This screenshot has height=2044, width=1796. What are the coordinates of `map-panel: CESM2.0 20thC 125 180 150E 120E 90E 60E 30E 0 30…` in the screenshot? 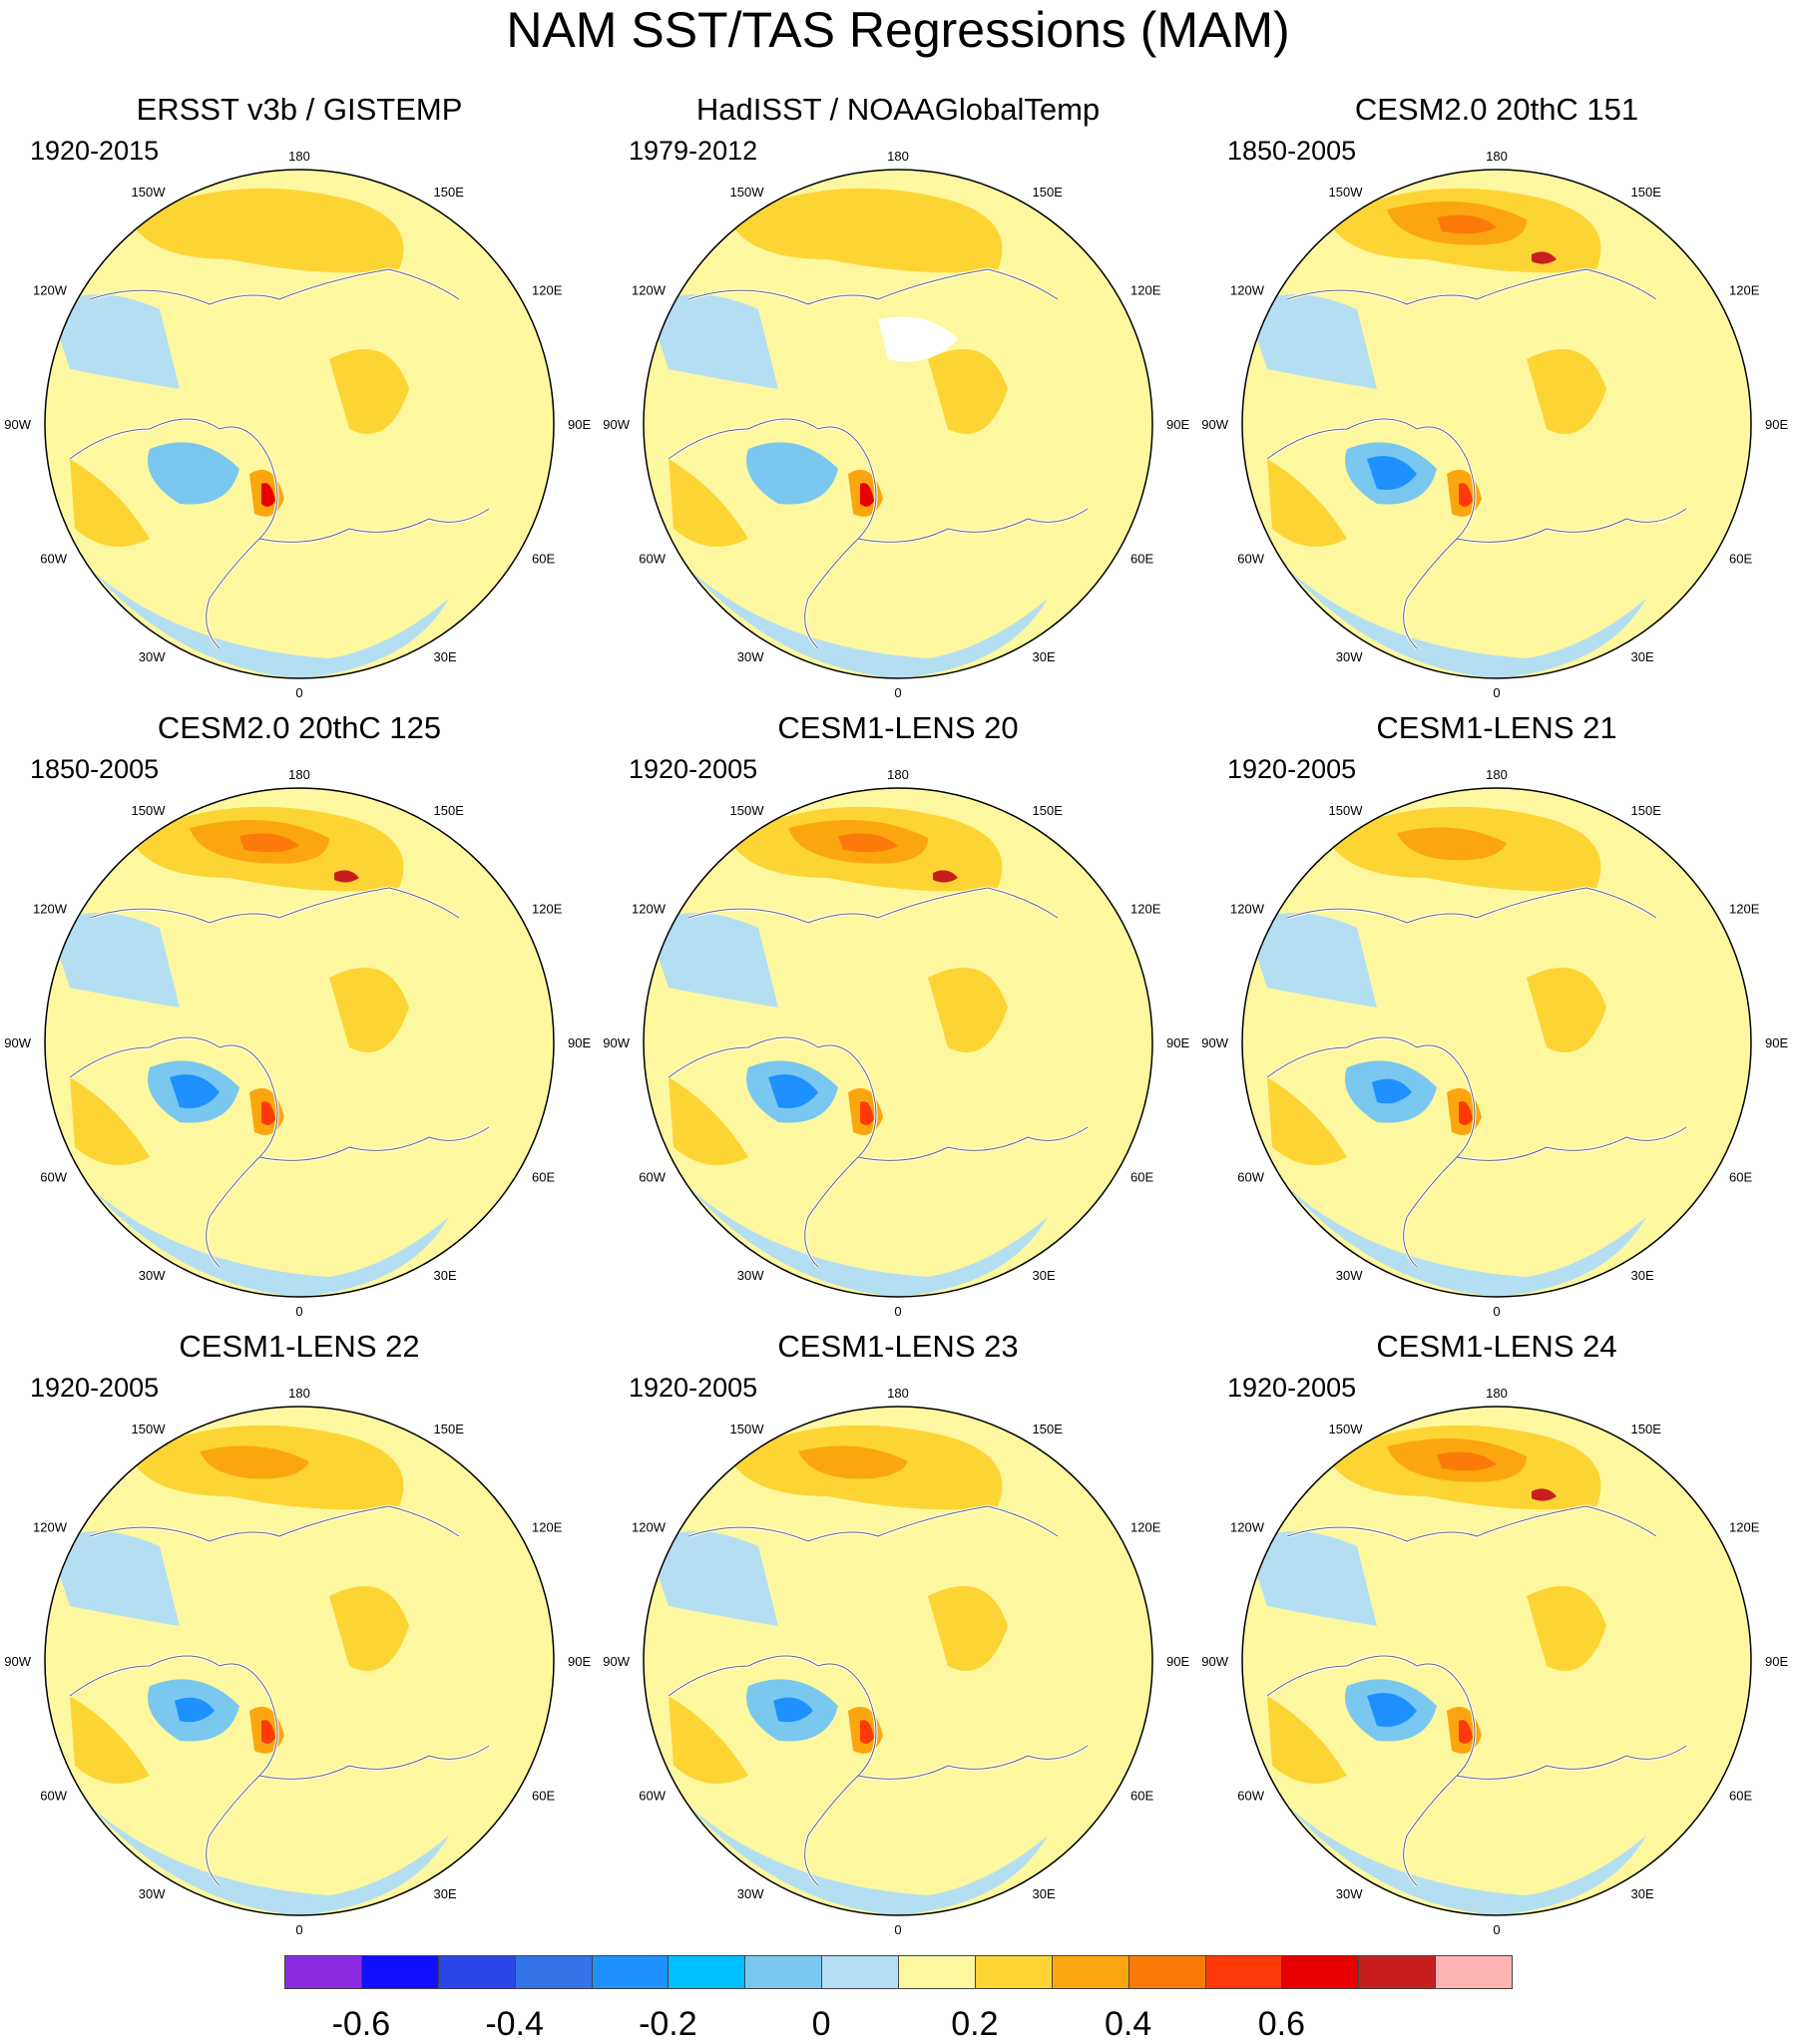 It's located at (299, 1027).